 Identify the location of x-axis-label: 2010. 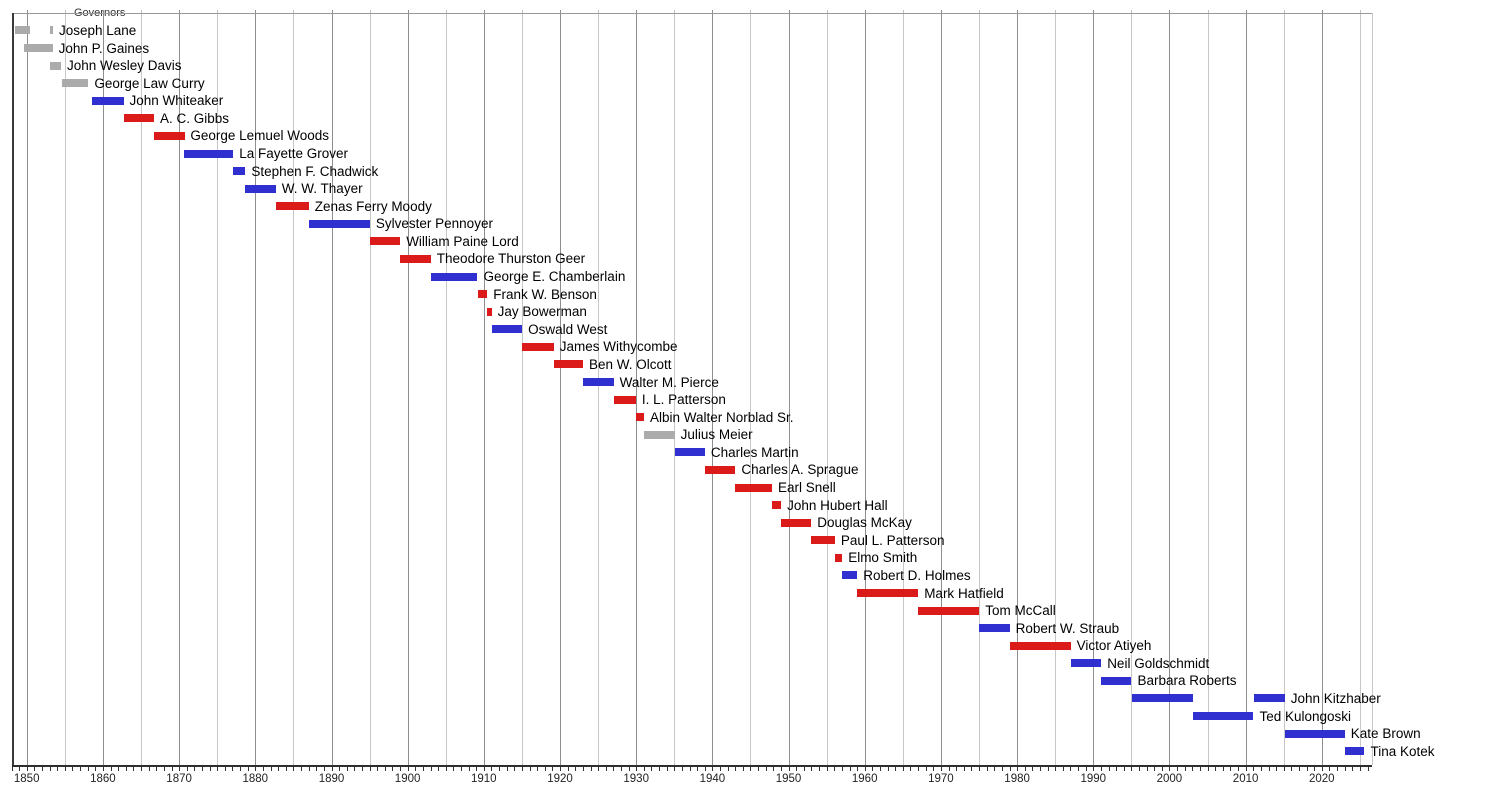
(1245, 779).